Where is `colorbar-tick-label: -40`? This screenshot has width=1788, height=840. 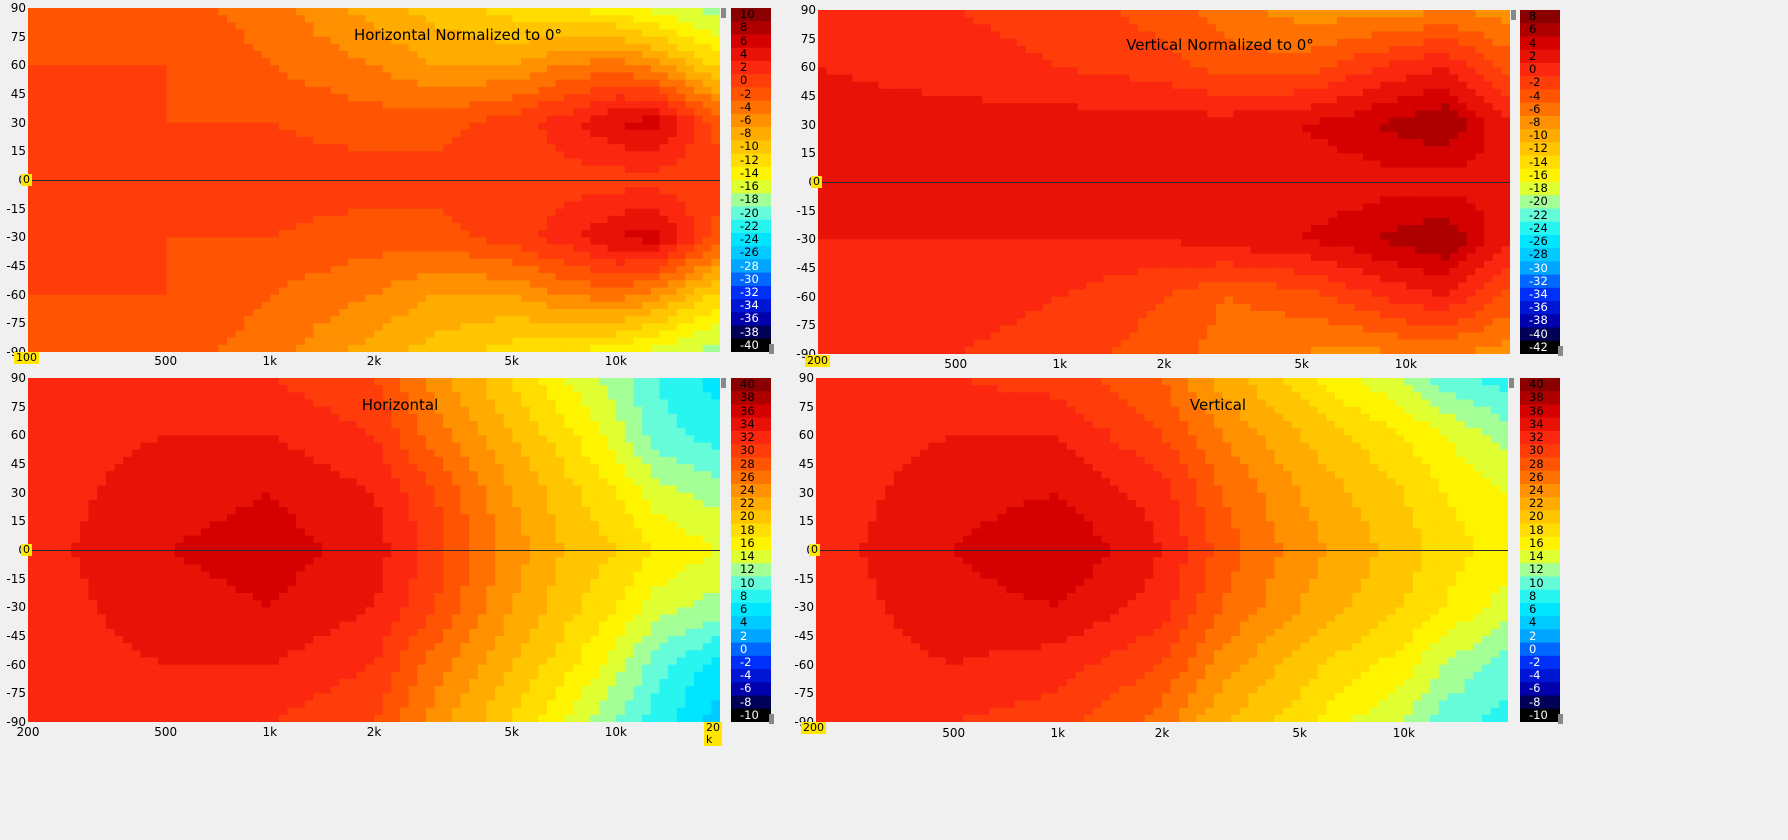
colorbar-tick-label: -40 is located at coordinates (1538, 333).